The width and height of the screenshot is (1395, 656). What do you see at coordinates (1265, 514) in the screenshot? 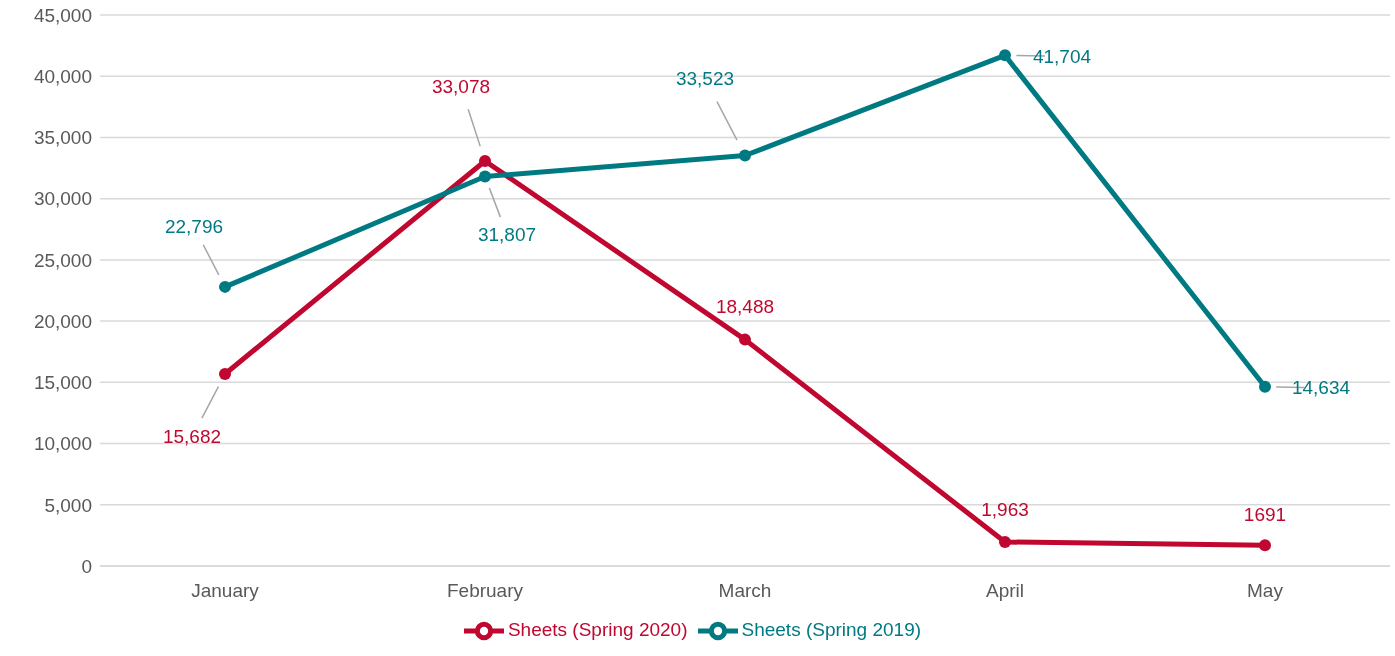
I see `data-label: 1691` at bounding box center [1265, 514].